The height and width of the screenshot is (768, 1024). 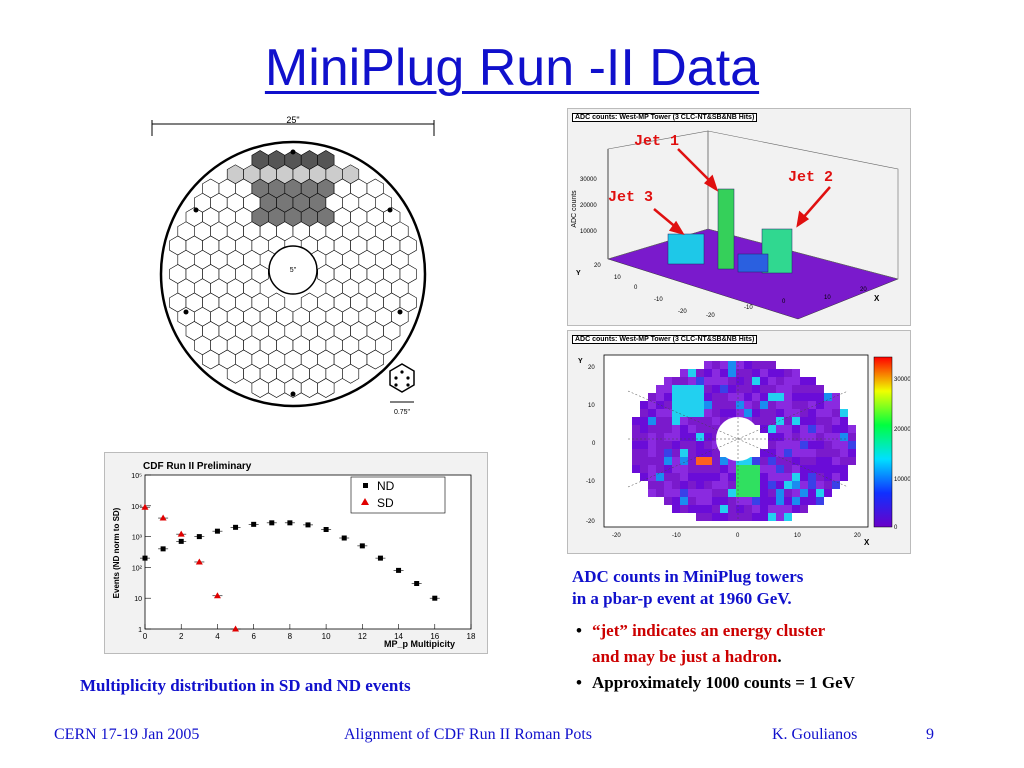 I want to click on chart-x-tick: 12, so click(x=362, y=636).